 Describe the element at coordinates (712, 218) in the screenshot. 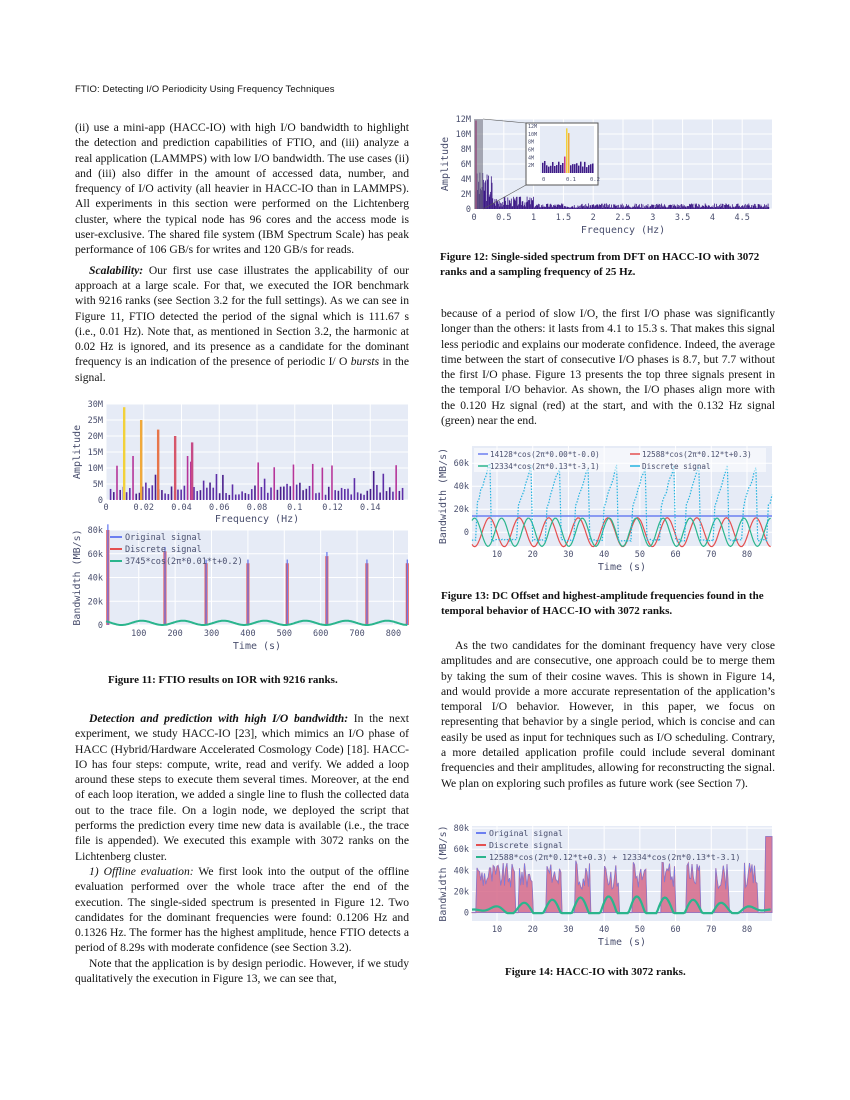

I see `x-tick-label: 4` at that location.